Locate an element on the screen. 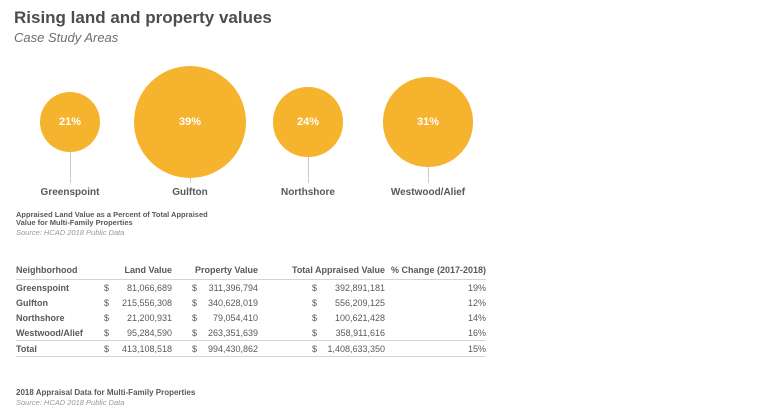  header-total-appraised-value: Total Appraised Value is located at coordinates (322, 271).